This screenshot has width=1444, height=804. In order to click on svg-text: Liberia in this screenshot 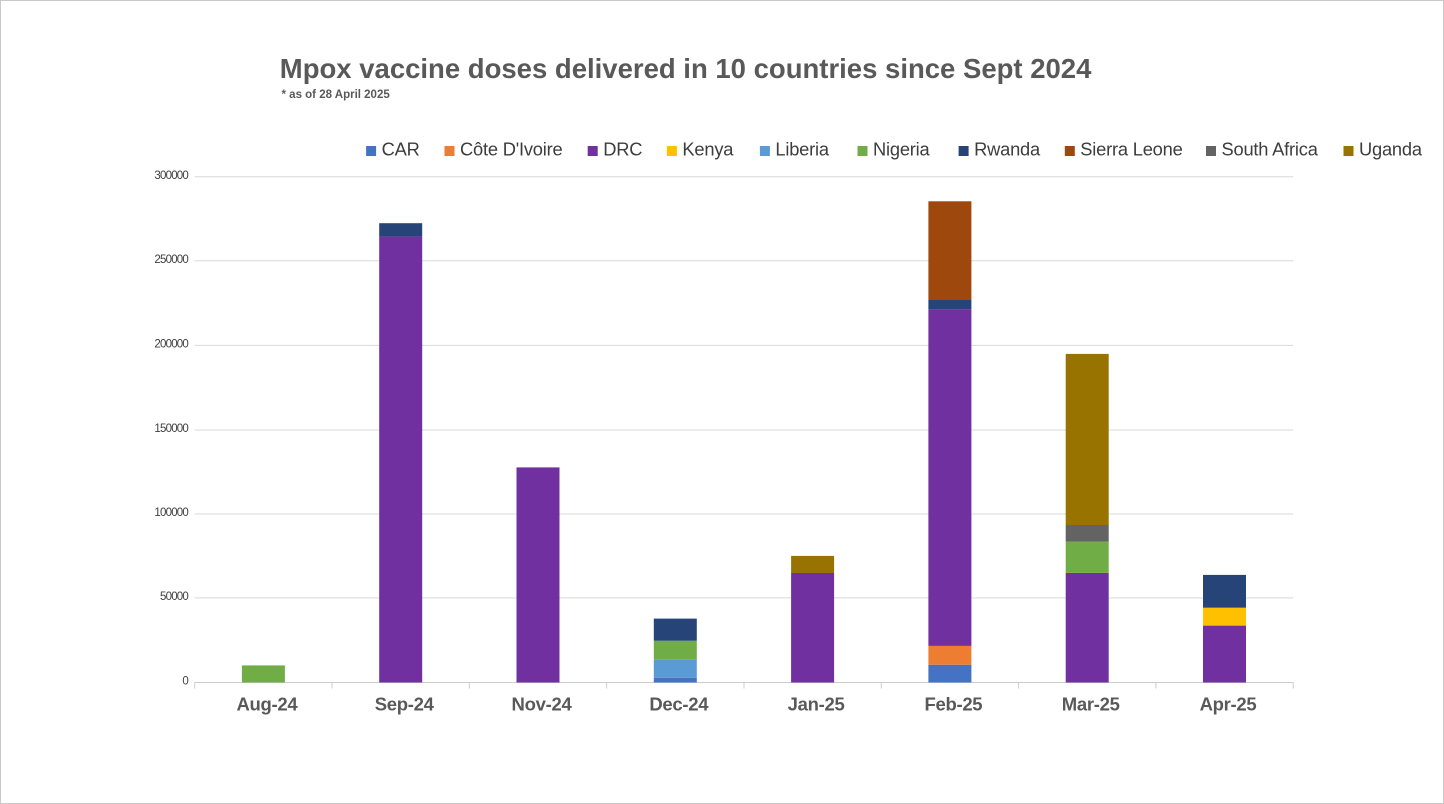, I will do `click(802, 148)`.